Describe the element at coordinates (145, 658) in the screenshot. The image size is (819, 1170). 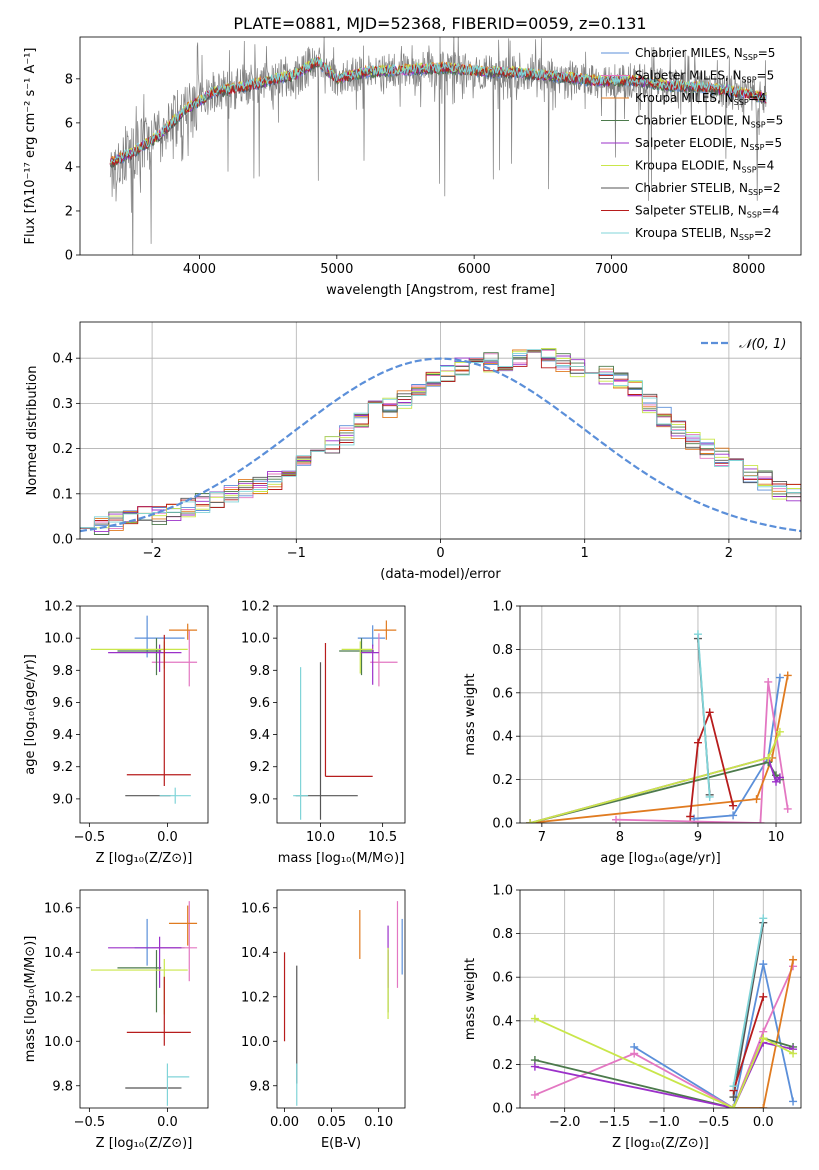
I see `errorbar-salpeter-elodie` at that location.